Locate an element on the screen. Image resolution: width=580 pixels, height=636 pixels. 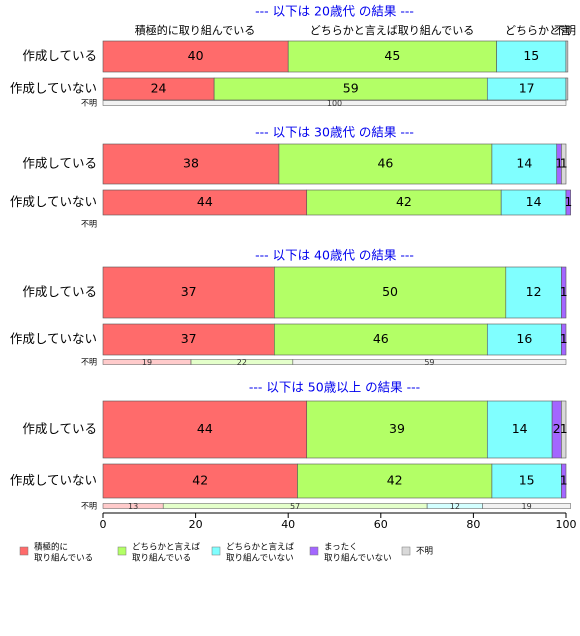
data-label: 38 is located at coordinates (191, 163).